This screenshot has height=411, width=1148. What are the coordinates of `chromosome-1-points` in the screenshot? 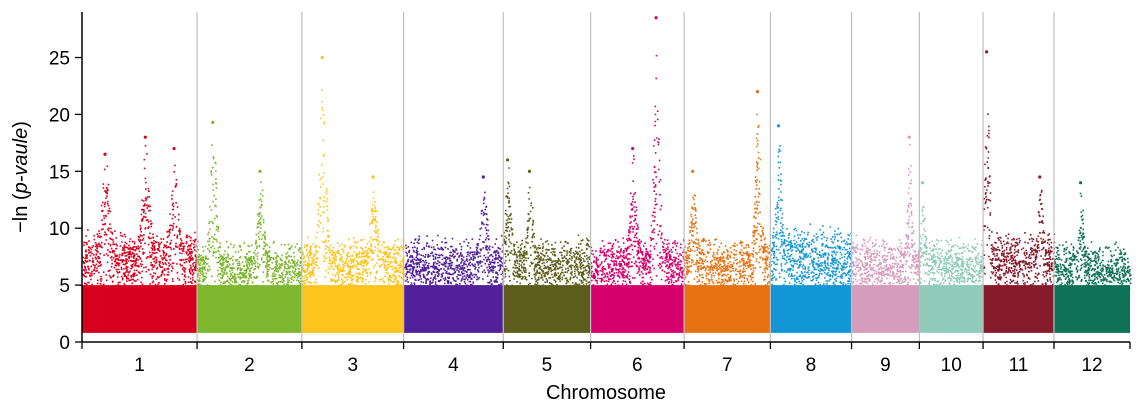 It's located at (140, 234).